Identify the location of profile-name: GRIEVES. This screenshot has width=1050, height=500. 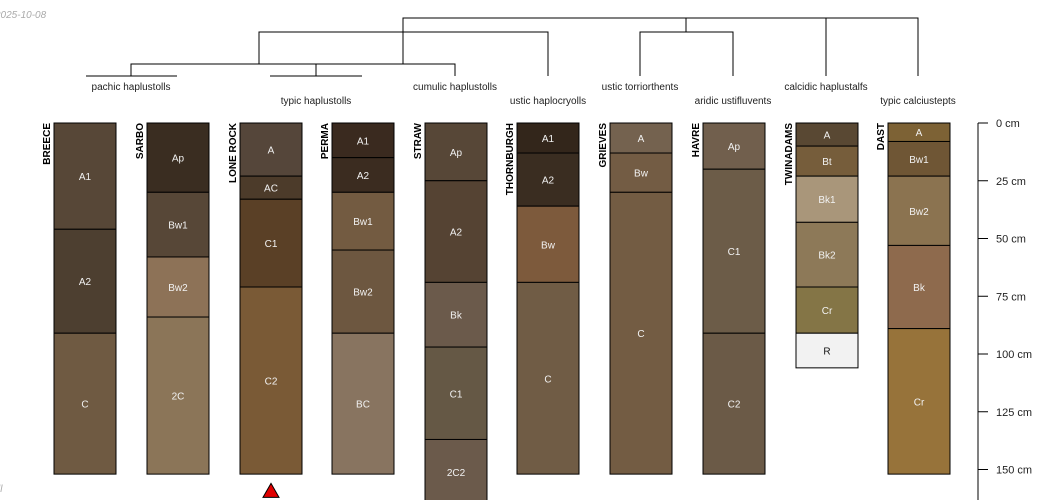
(603, 145).